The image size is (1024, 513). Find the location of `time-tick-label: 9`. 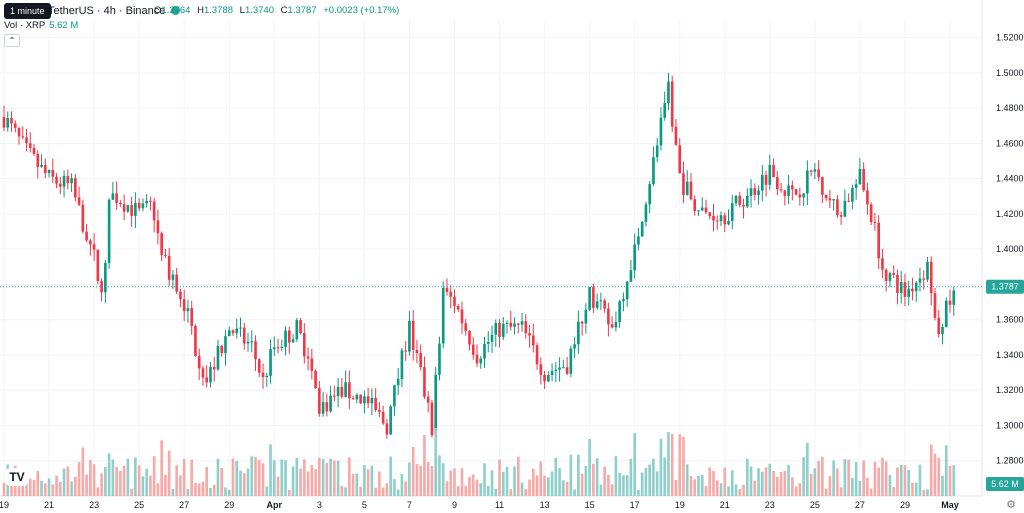

time-tick-label: 9 is located at coordinates (454, 505).